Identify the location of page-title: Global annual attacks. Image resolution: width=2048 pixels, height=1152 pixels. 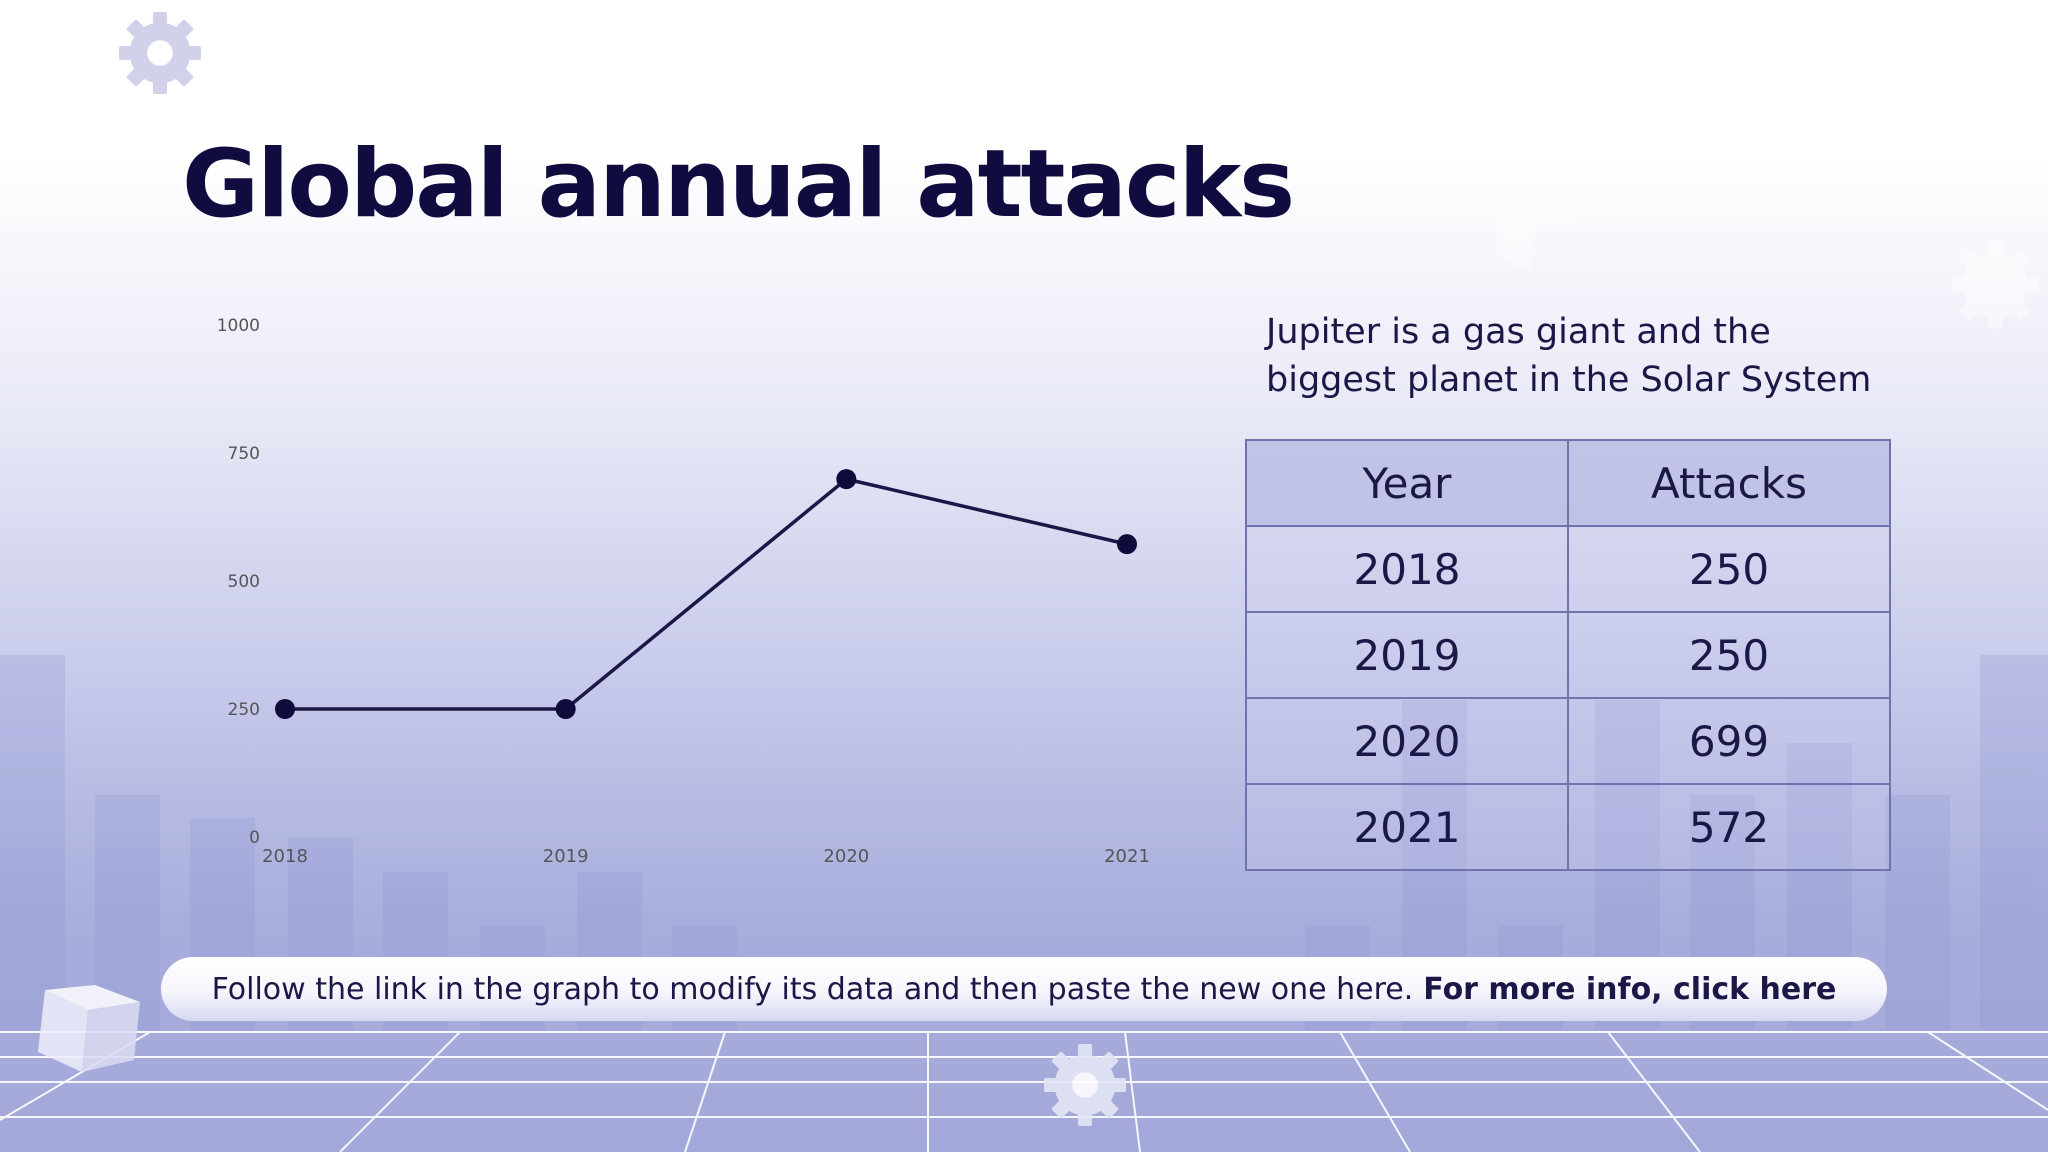
(738, 184).